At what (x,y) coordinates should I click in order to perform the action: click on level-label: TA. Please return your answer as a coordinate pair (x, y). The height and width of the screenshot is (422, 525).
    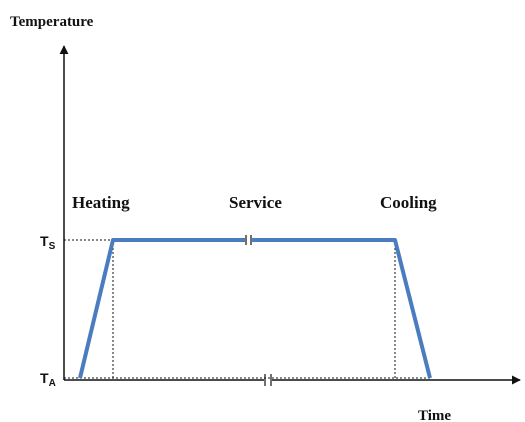
    Looking at the image, I should click on (48, 379).